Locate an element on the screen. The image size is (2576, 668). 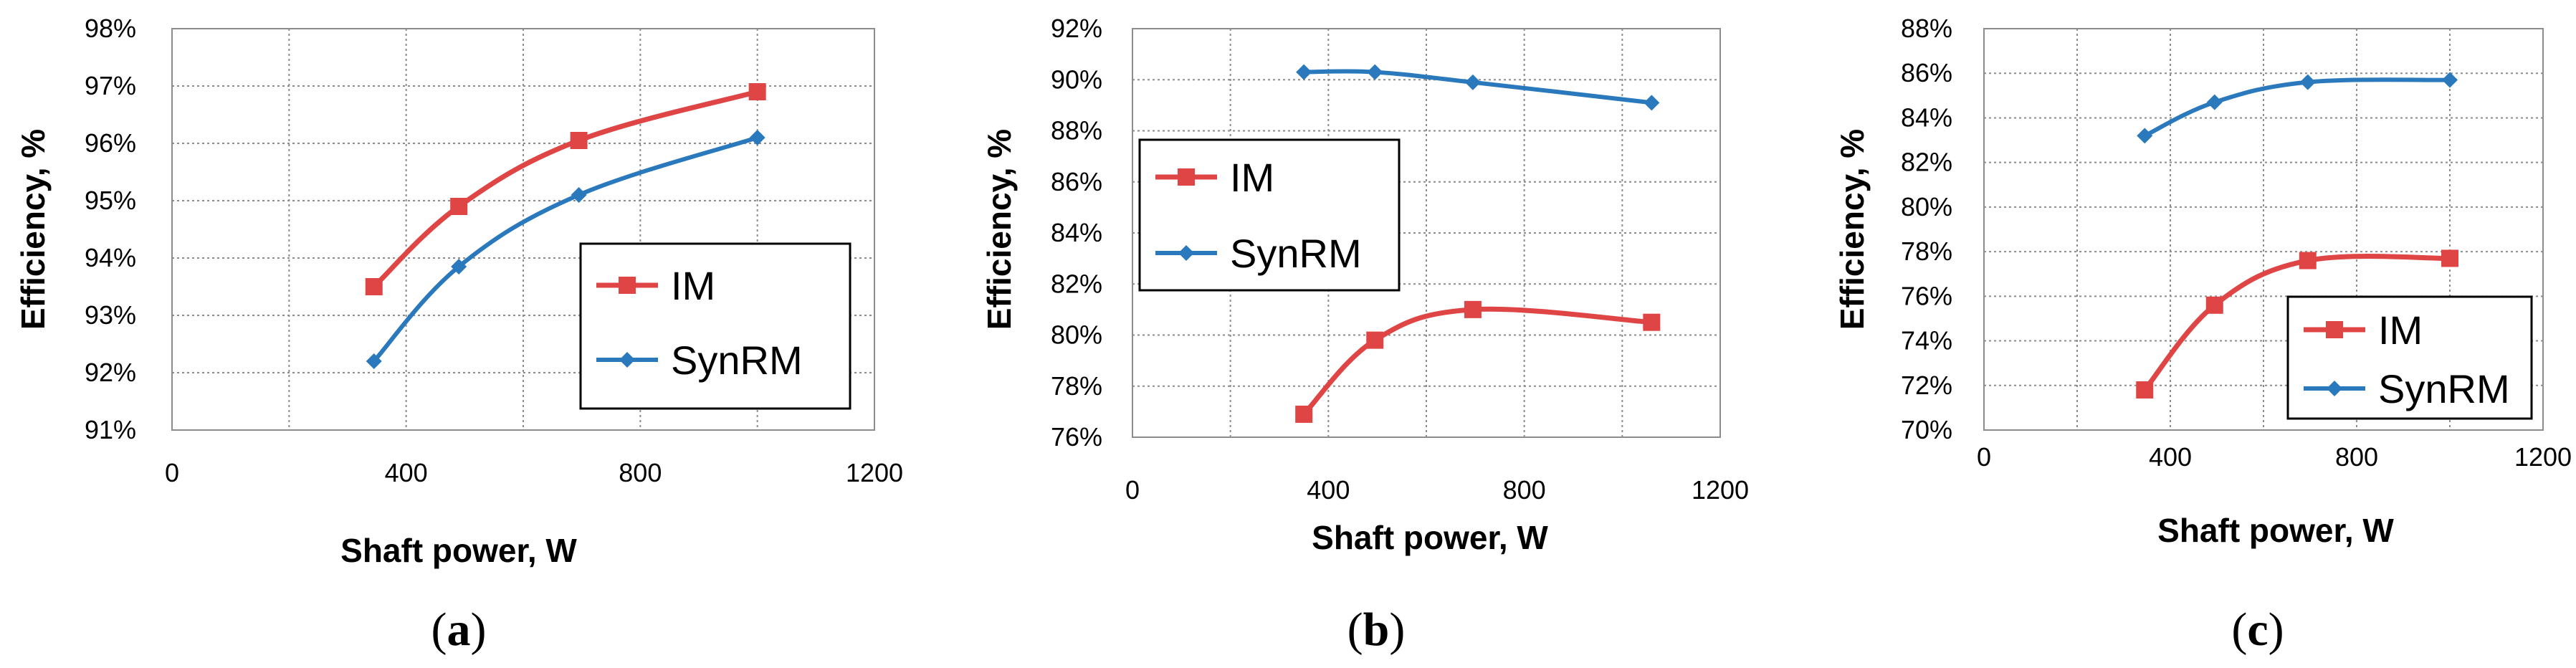
panel-label-letter: b is located at coordinates (1376, 630).